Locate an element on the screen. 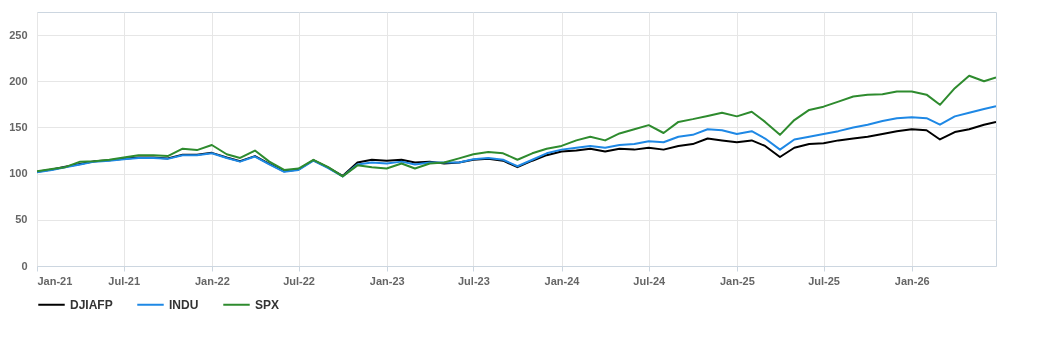 This screenshot has width=1050, height=350. y-tick-label: 100 is located at coordinates (18, 173).